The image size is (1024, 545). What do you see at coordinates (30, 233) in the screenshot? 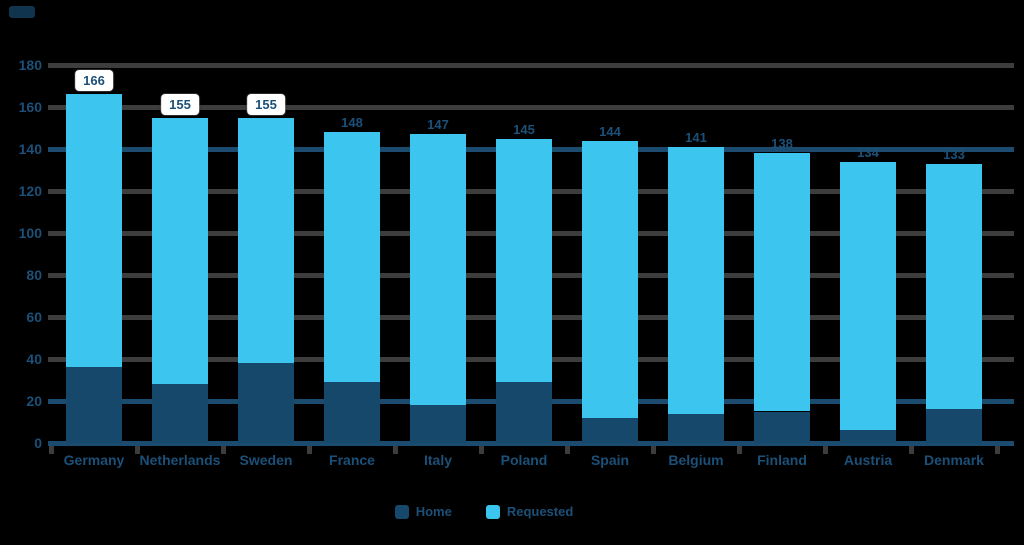
I see `y-axis-label-100: 100` at bounding box center [30, 233].